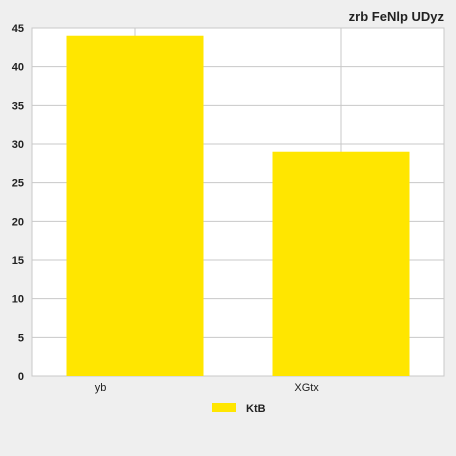 The height and width of the screenshot is (456, 456). What do you see at coordinates (18, 222) in the screenshot?
I see `y-tick-label: 20` at bounding box center [18, 222].